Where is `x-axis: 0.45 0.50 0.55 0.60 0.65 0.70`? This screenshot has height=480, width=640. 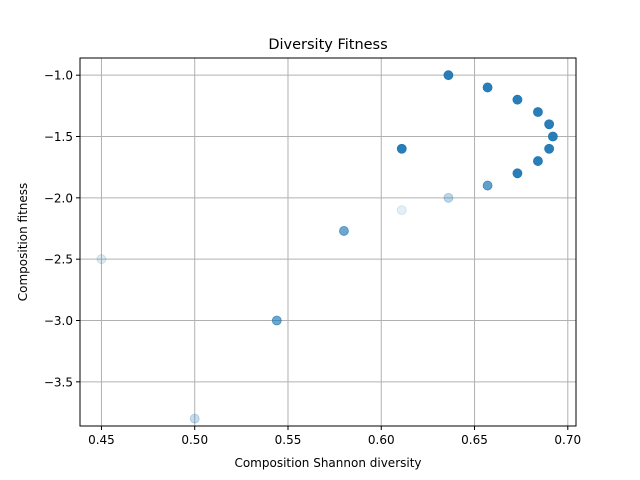
x-axis: 0.45 0.50 0.55 0.60 0.65 0.70 is located at coordinates (334, 436).